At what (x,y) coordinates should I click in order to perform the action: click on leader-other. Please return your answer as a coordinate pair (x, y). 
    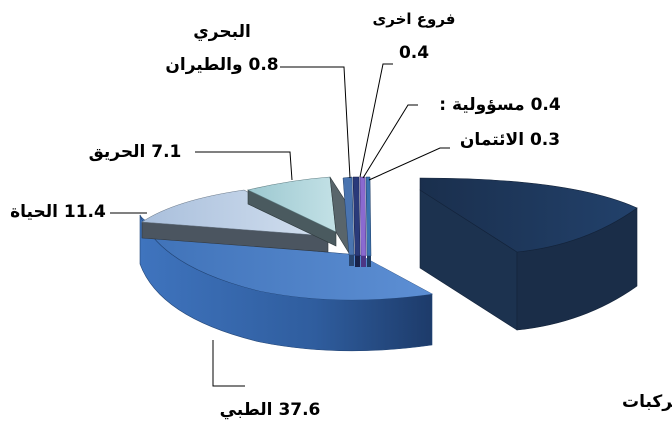
    Looking at the image, I should click on (376, 120).